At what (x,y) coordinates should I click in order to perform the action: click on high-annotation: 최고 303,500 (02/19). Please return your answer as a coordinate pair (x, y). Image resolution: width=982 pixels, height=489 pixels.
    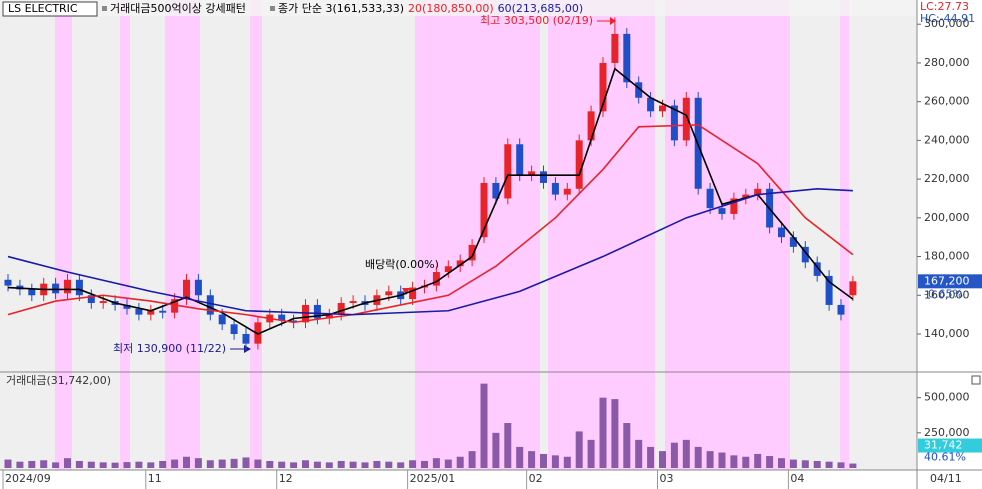
    Looking at the image, I should click on (536, 20).